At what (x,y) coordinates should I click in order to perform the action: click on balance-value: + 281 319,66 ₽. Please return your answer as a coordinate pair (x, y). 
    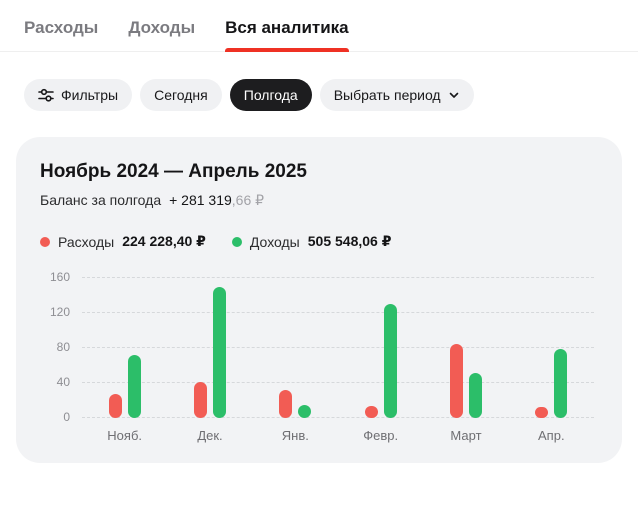
    Looking at the image, I should click on (216, 200).